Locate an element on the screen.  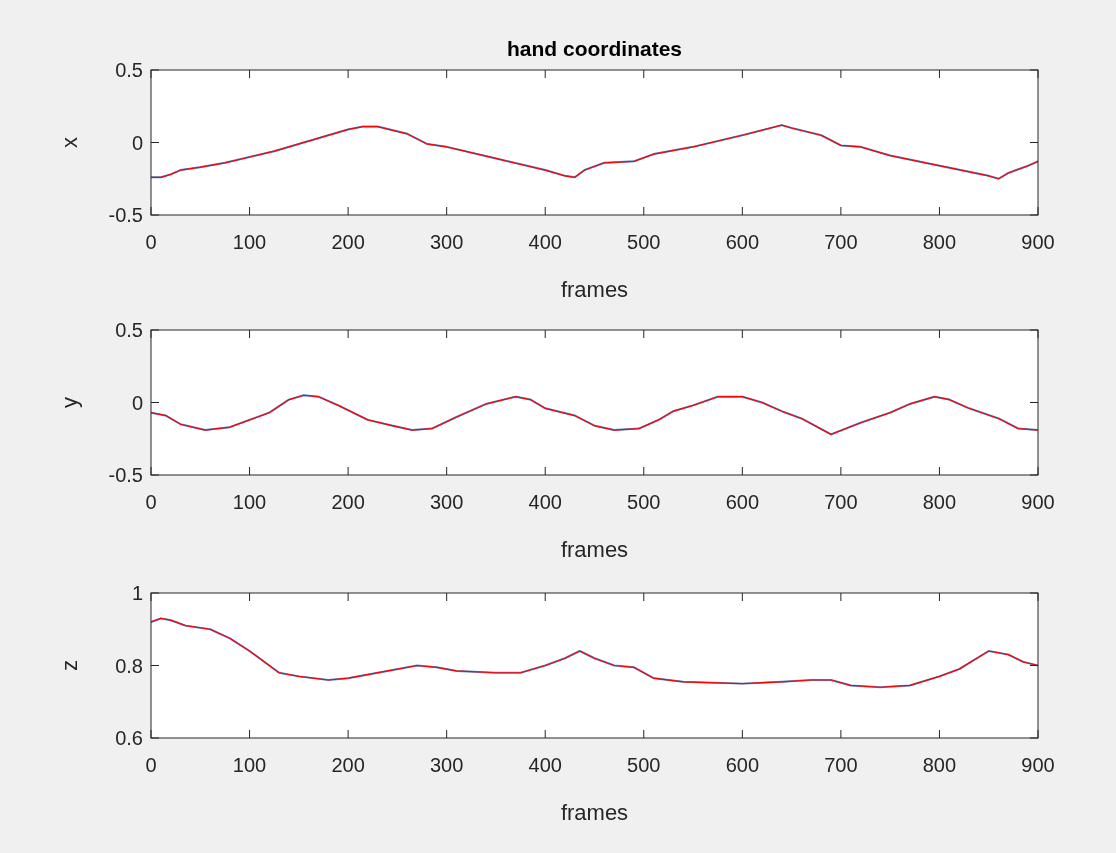
y-tick-label: 0.6 is located at coordinates (129, 738).